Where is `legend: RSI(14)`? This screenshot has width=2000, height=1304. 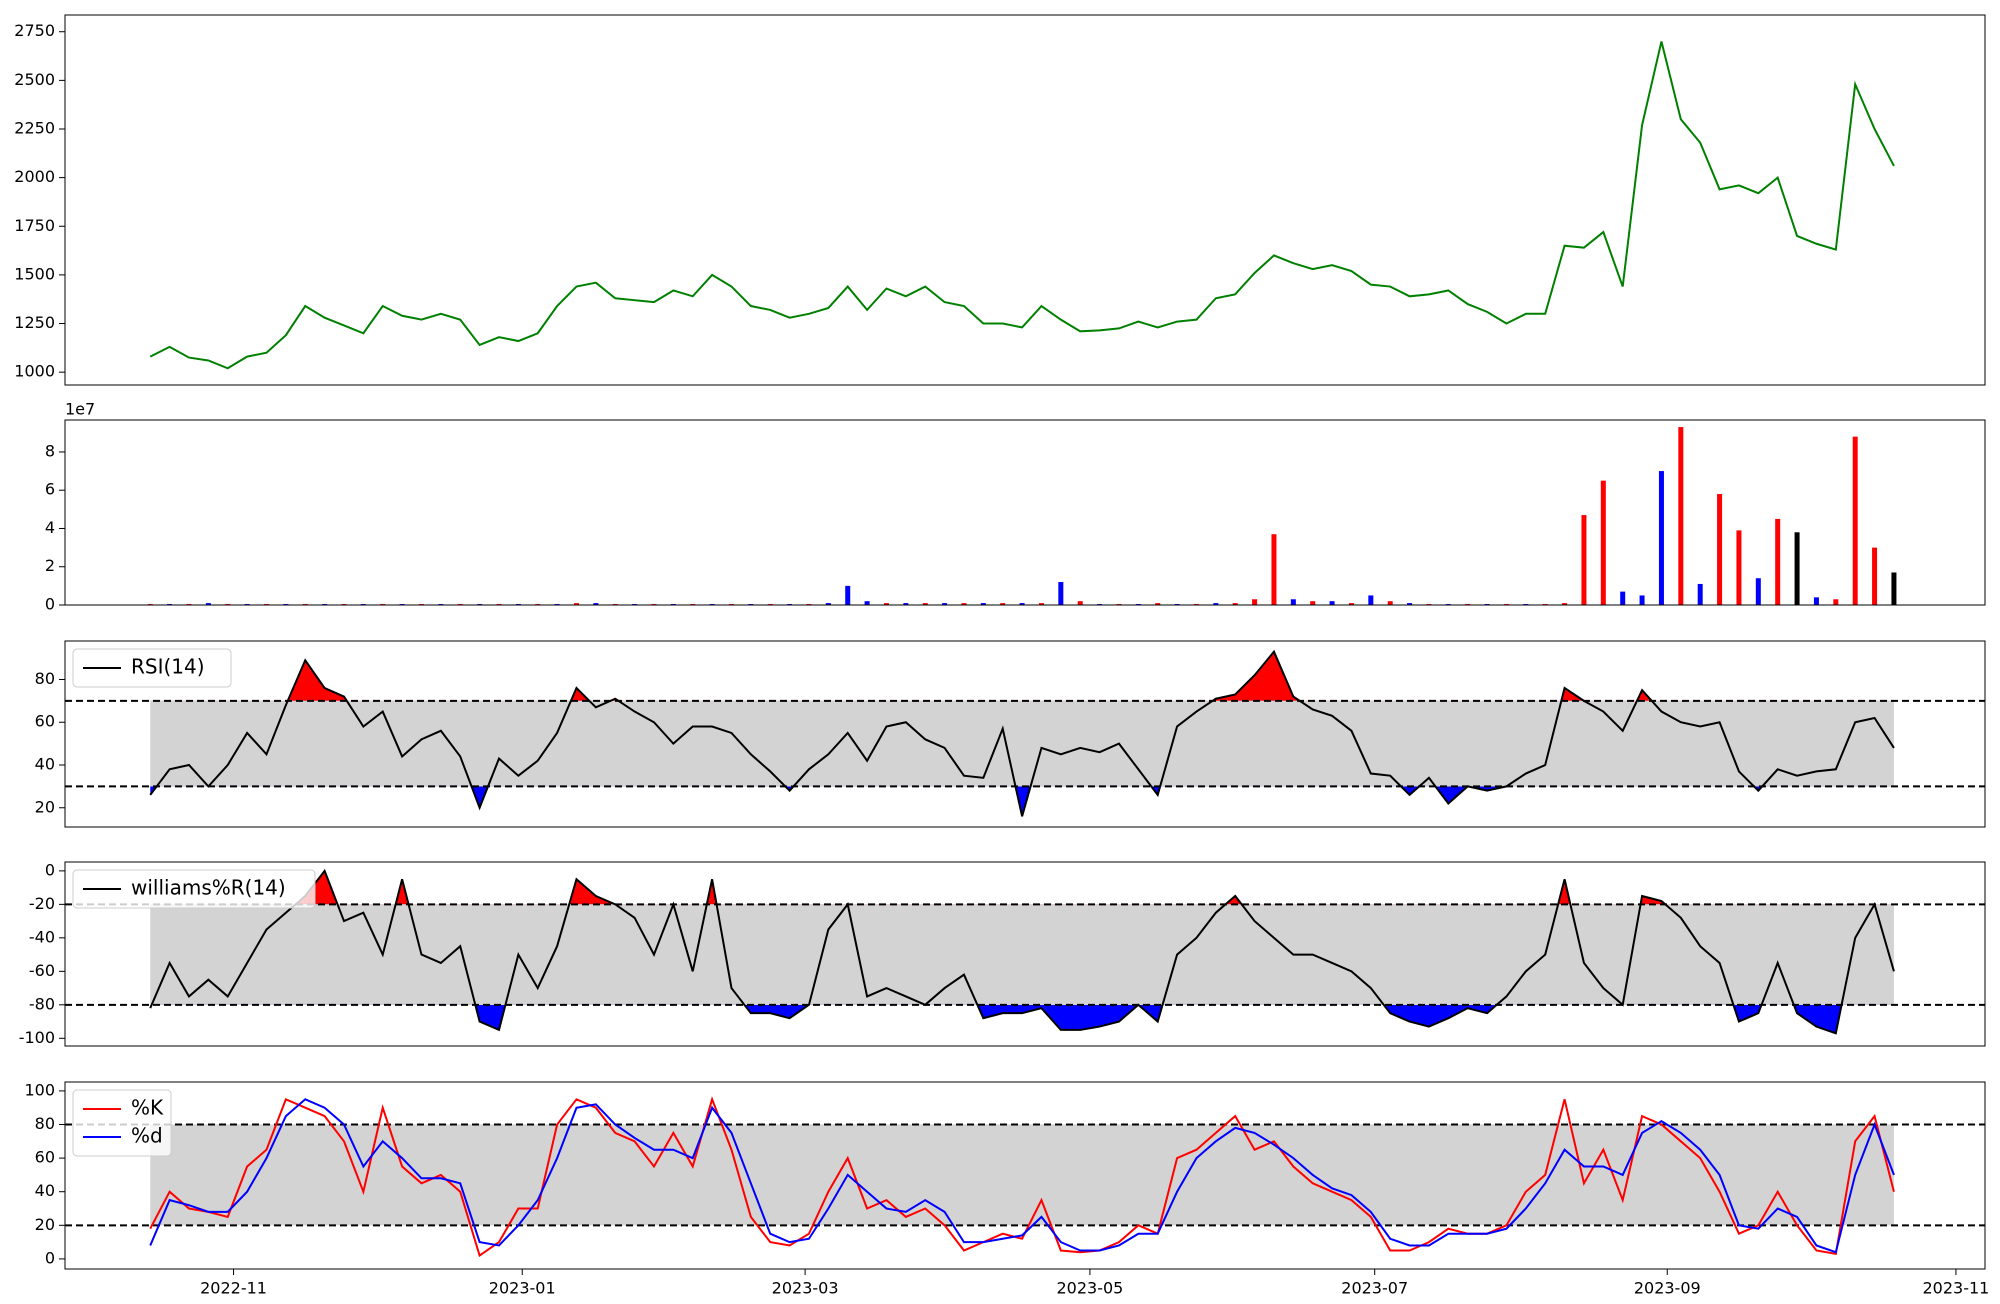 legend: RSI(14) is located at coordinates (152, 668).